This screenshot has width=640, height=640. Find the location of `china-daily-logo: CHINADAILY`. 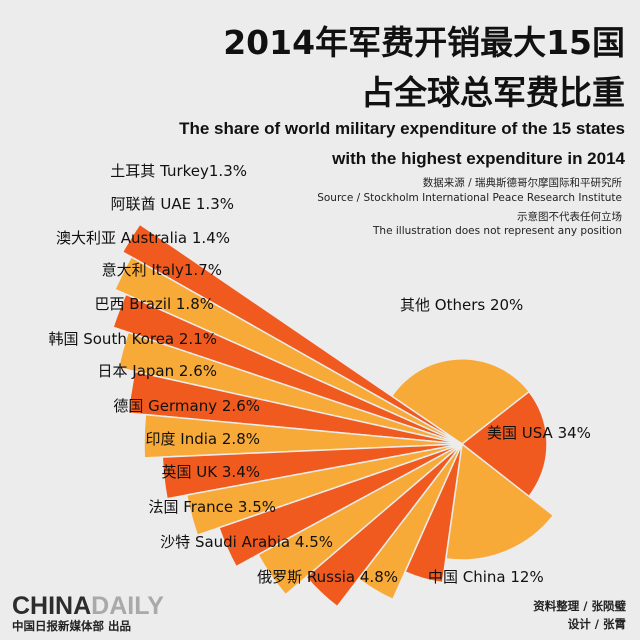

china-daily-logo: CHINADAILY is located at coordinates (88, 606).